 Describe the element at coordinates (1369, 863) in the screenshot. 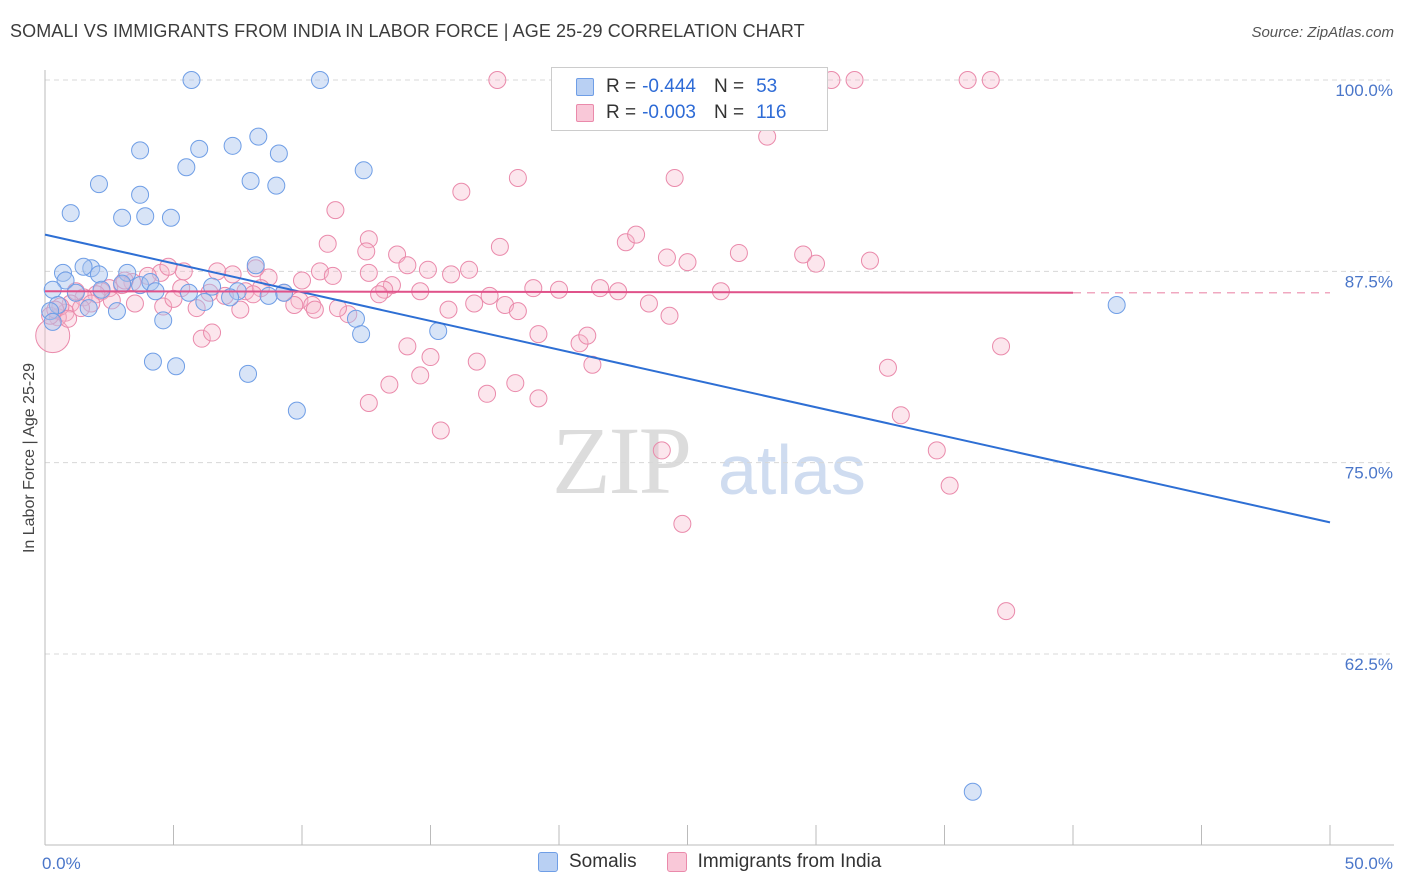

I see `x-tick-label: 50.0%` at that location.